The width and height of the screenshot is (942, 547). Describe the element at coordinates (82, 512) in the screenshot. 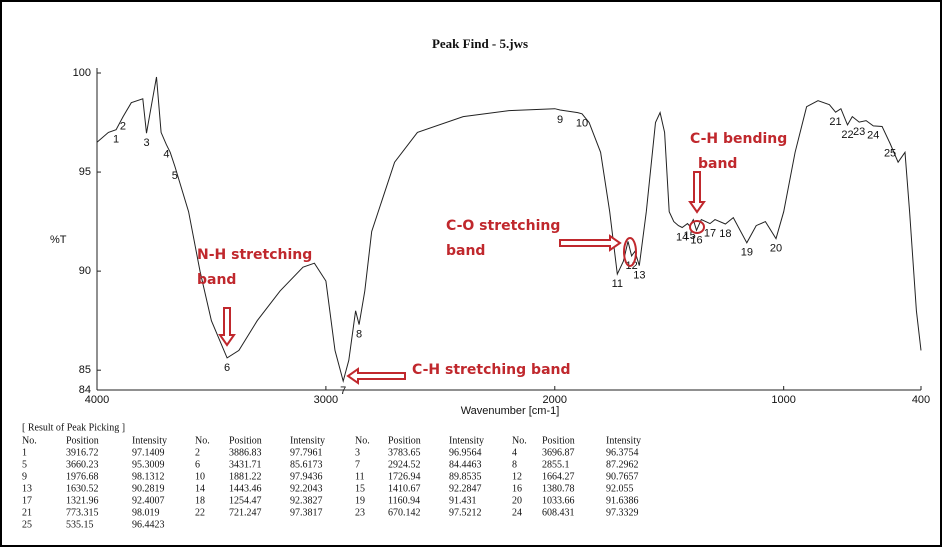

I see `table-cell: 773.315` at that location.